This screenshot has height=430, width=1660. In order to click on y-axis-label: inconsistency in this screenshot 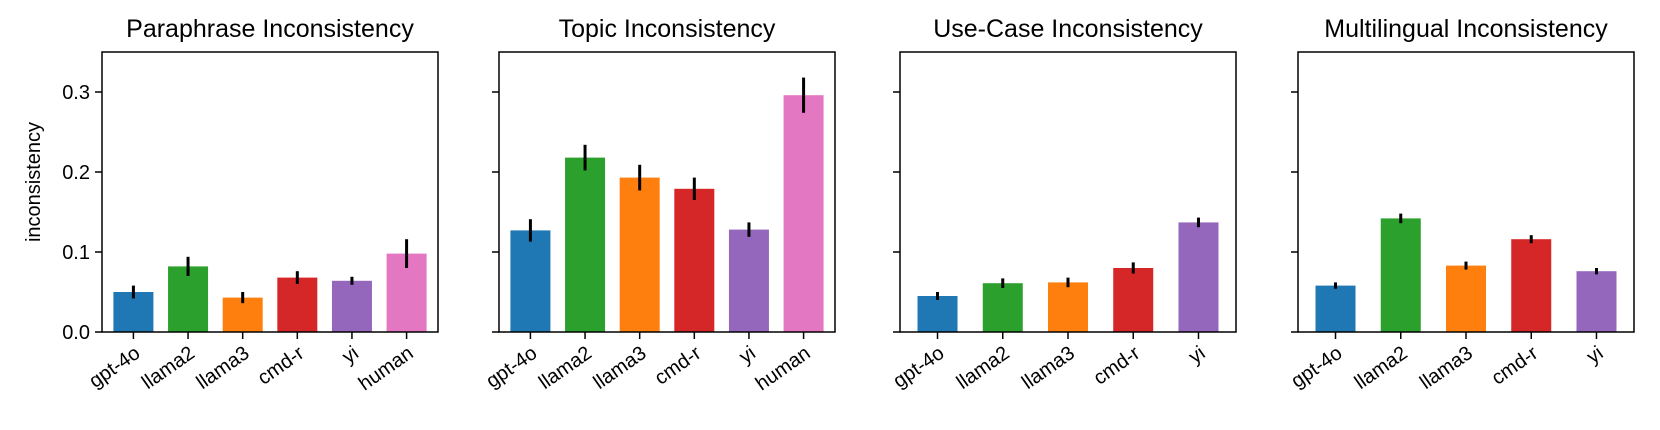, I will do `click(34, 182)`.